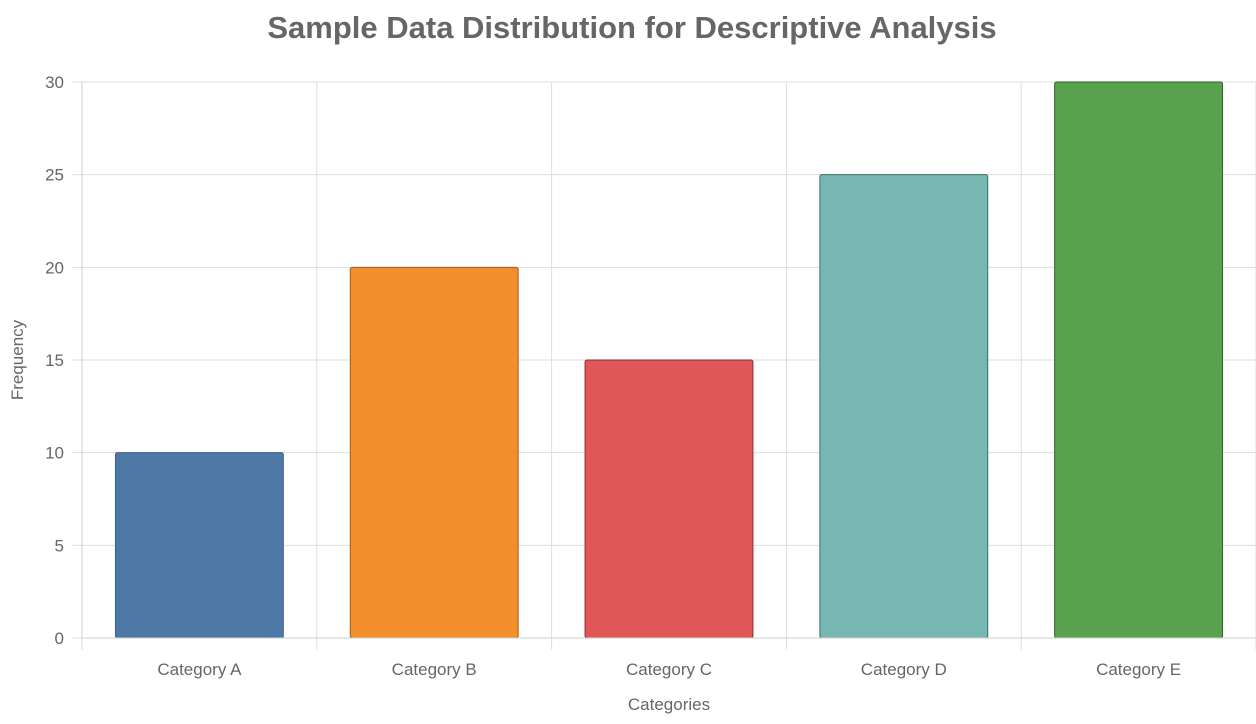 This screenshot has height=724, width=1256. I want to click on x-tick-label: Category A, so click(199, 669).